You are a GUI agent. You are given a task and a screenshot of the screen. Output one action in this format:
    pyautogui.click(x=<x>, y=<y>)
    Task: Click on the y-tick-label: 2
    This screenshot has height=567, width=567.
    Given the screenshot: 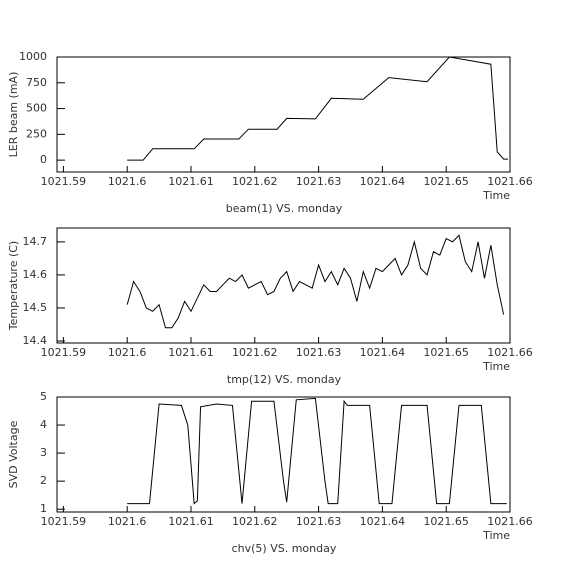 What is the action you would take?
    pyautogui.click(x=43, y=480)
    